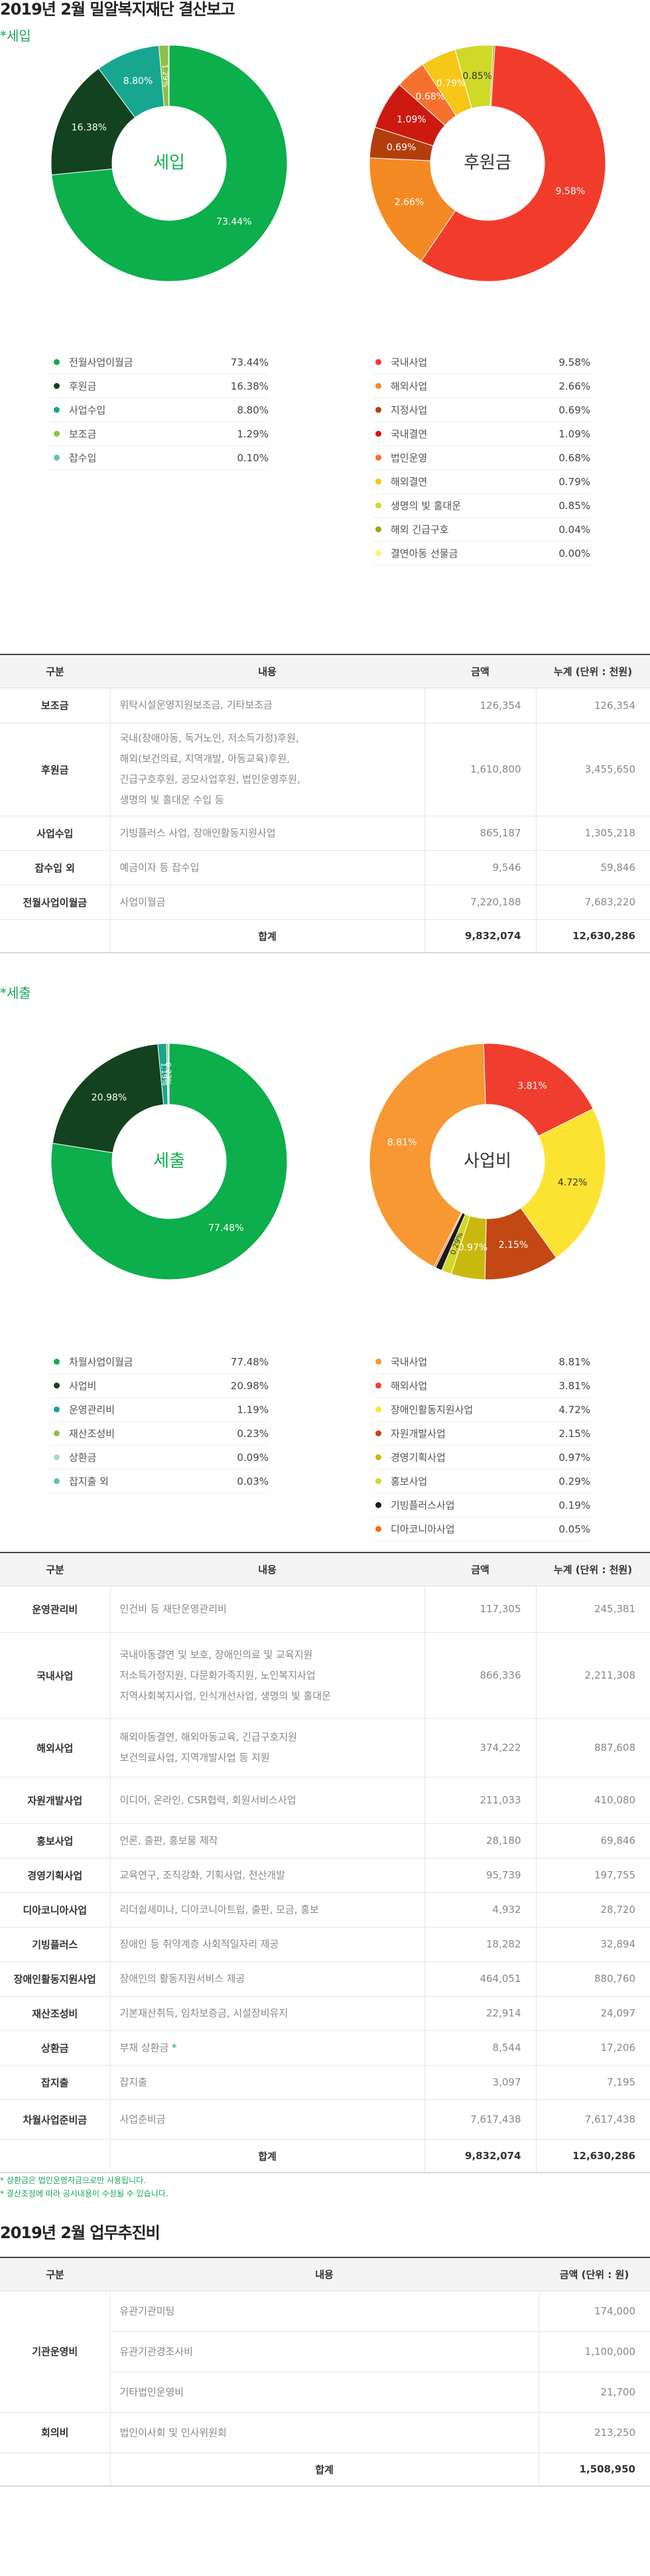 This screenshot has width=650, height=2576. Describe the element at coordinates (55, 1748) in the screenshot. I see `expense-category-cell: 해외사업` at that location.